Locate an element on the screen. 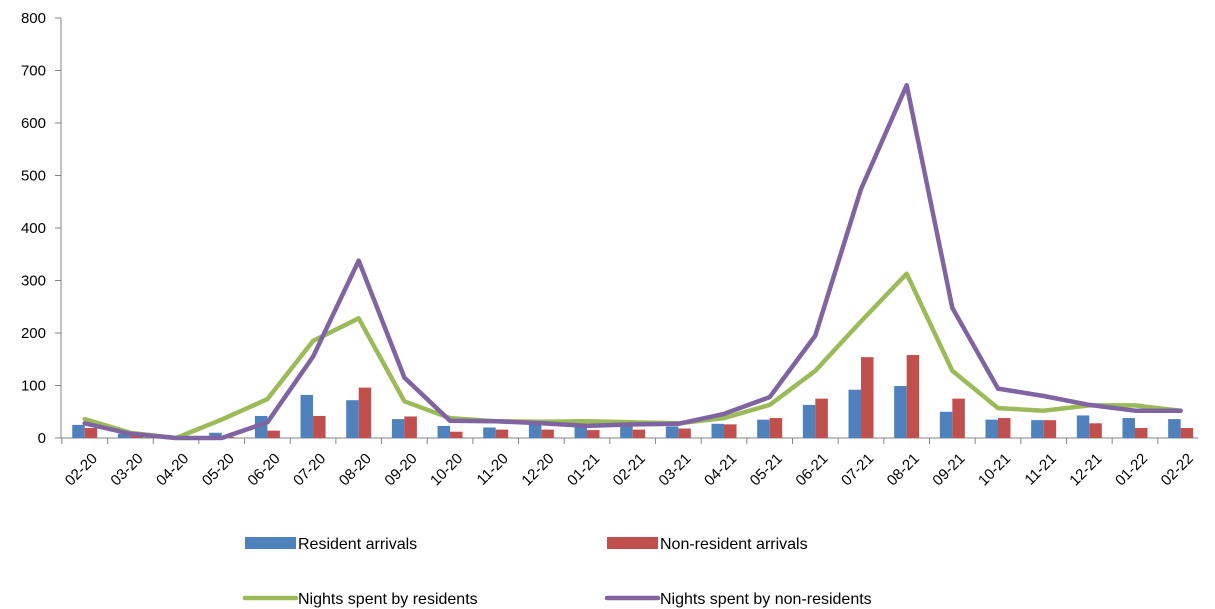  x-tick-label: 10-21 is located at coordinates (994, 469).